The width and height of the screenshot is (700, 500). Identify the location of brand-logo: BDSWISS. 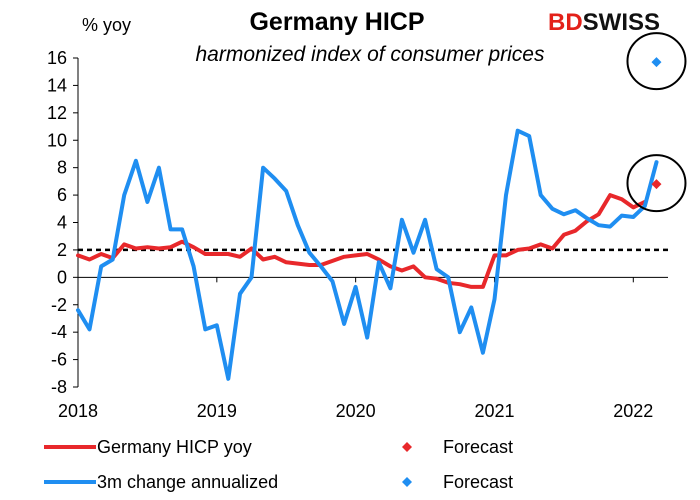
(604, 22).